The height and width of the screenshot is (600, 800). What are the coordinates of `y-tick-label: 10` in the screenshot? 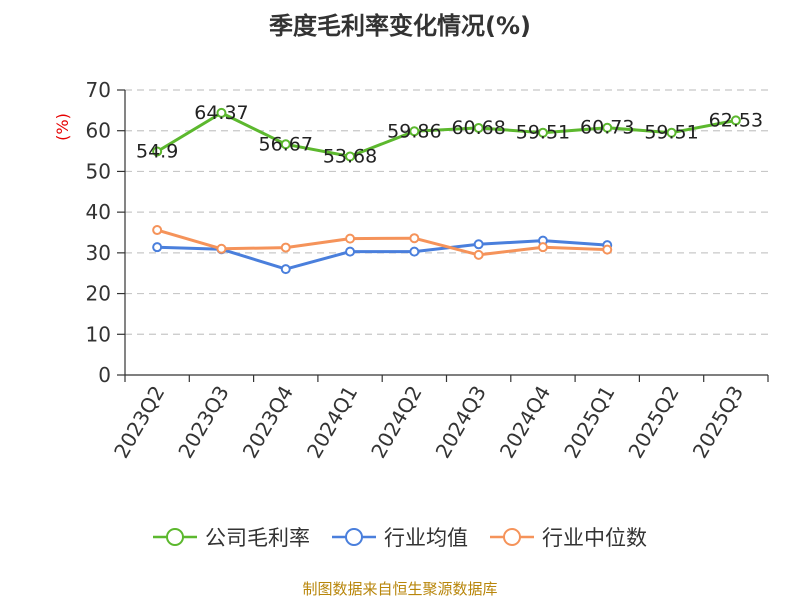 It's located at (98, 334).